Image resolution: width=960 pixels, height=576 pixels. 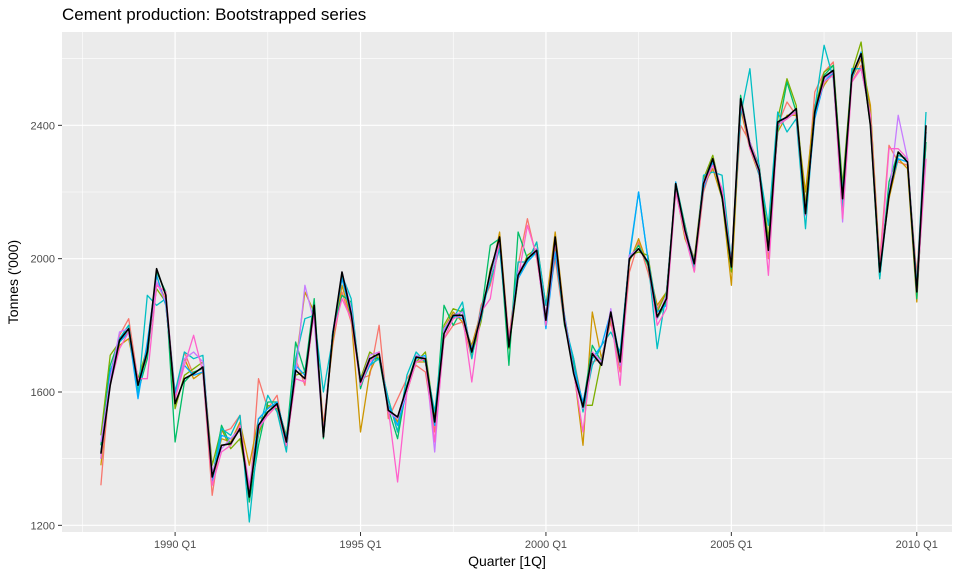 What do you see at coordinates (507, 561) in the screenshot?
I see `x-axis-title: Quarter [1Q]` at bounding box center [507, 561].